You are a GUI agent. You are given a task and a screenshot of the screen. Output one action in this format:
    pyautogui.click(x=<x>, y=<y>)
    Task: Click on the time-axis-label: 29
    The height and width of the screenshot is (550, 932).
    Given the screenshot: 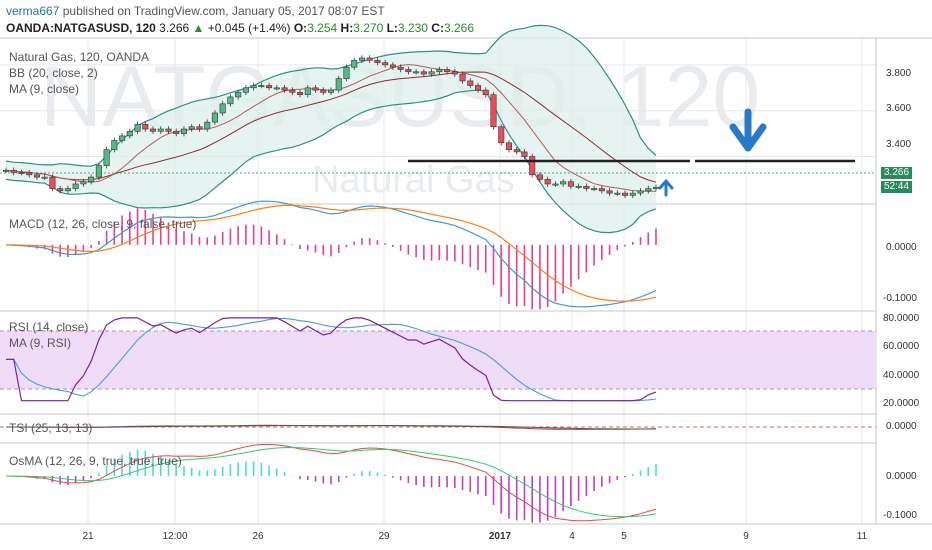 What is the action you would take?
    pyautogui.click(x=384, y=536)
    